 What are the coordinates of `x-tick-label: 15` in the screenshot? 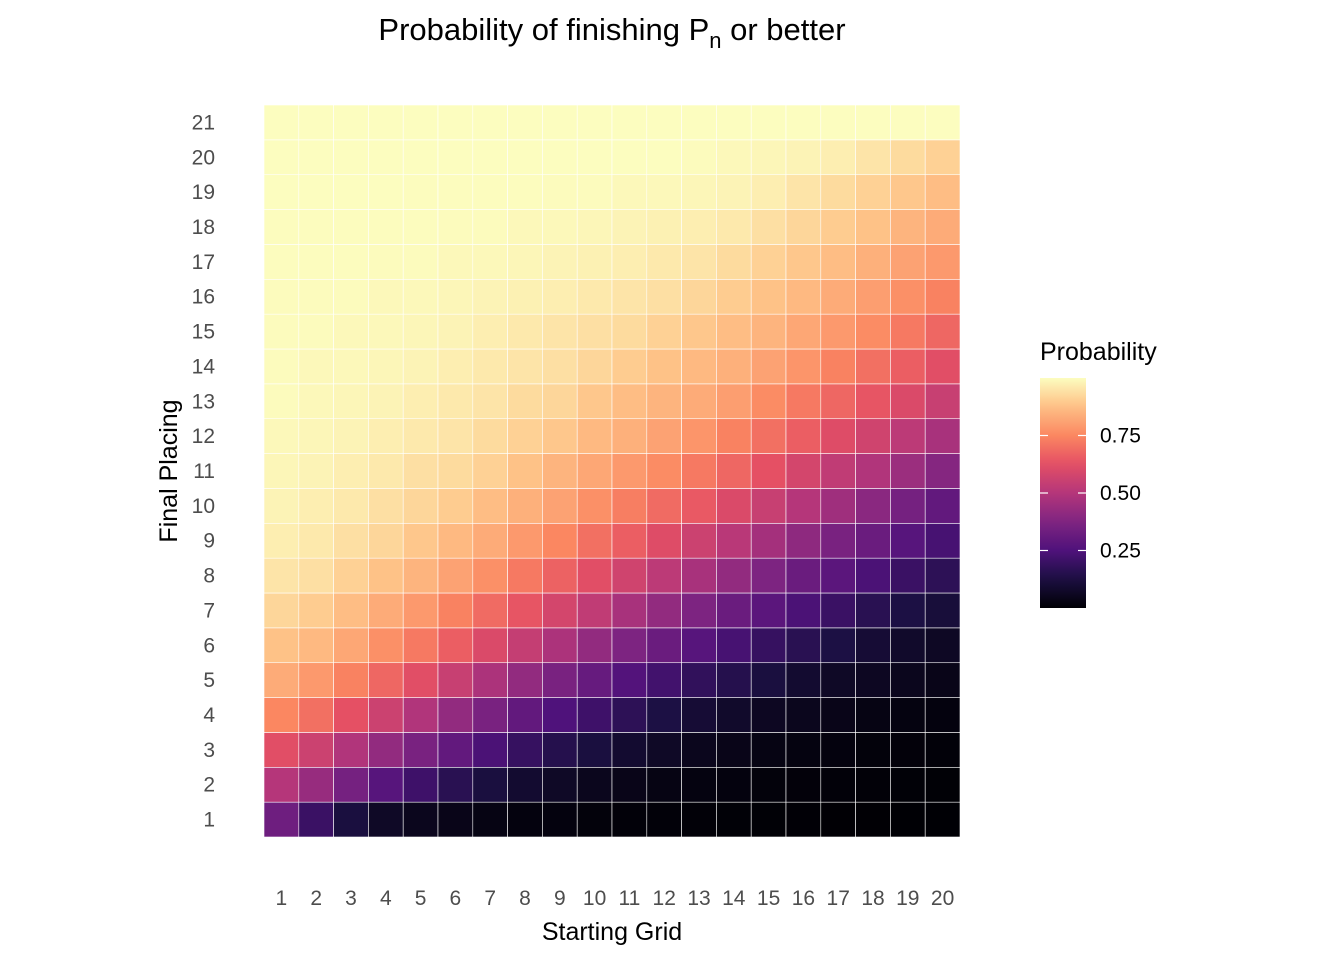 It's located at (768, 898).